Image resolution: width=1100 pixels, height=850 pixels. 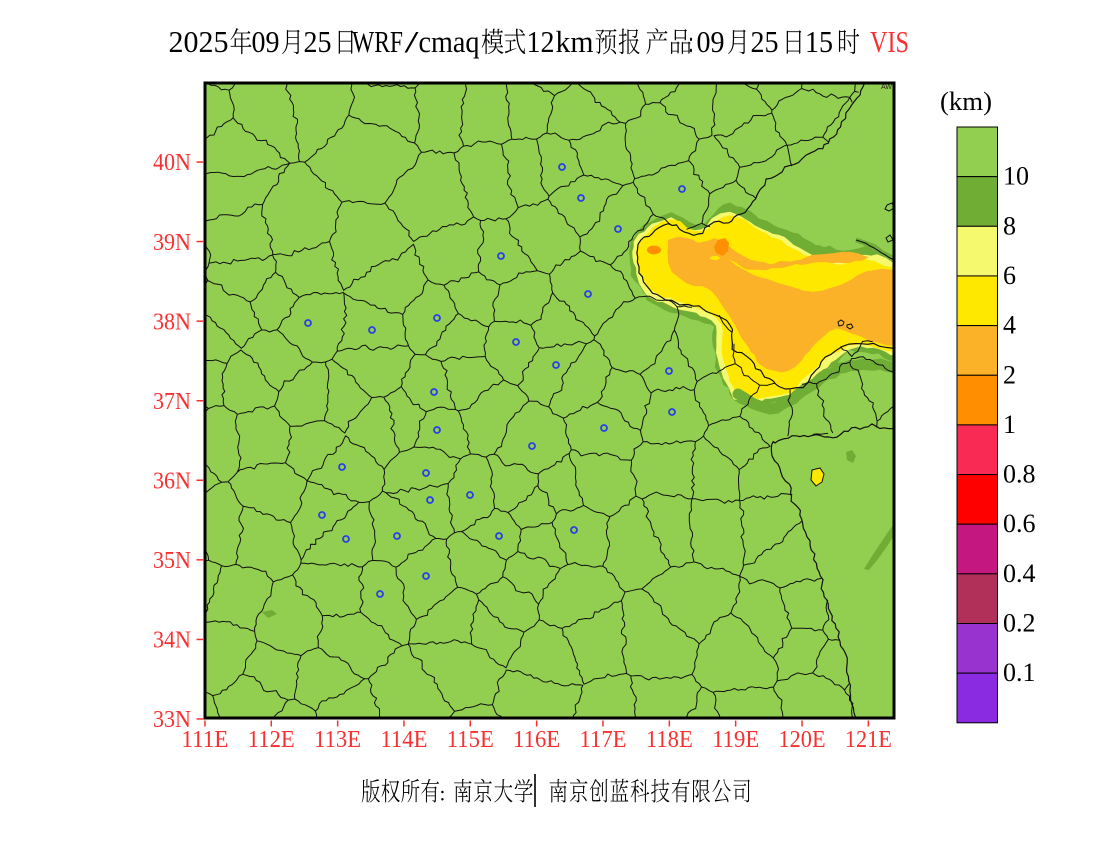 What do you see at coordinates (802, 740) in the screenshot?
I see `svg-text: 120E` at bounding box center [802, 740].